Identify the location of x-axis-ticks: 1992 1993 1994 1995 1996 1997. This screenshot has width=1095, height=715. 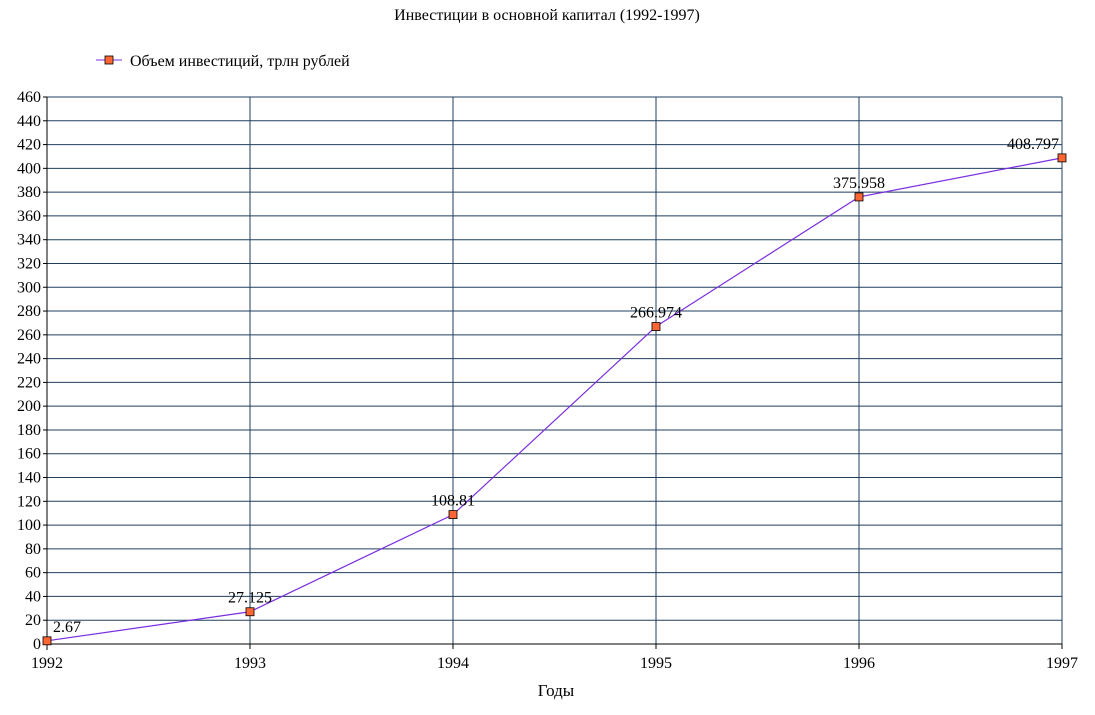
(554, 658).